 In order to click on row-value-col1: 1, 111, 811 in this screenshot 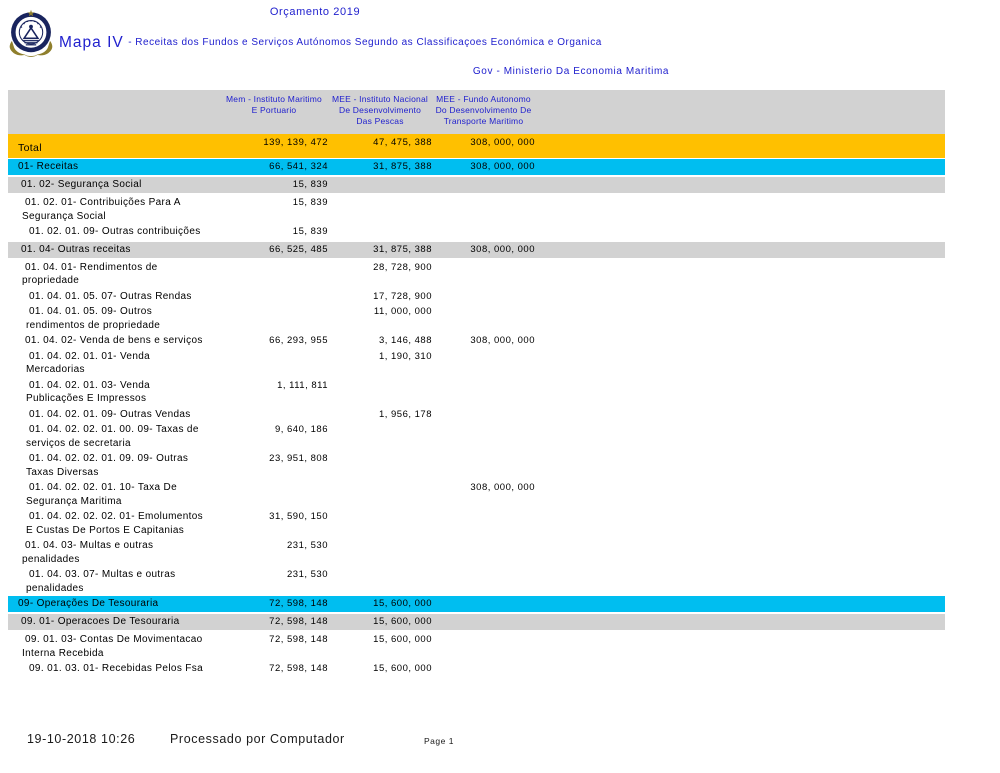, I will do `click(302, 385)`.